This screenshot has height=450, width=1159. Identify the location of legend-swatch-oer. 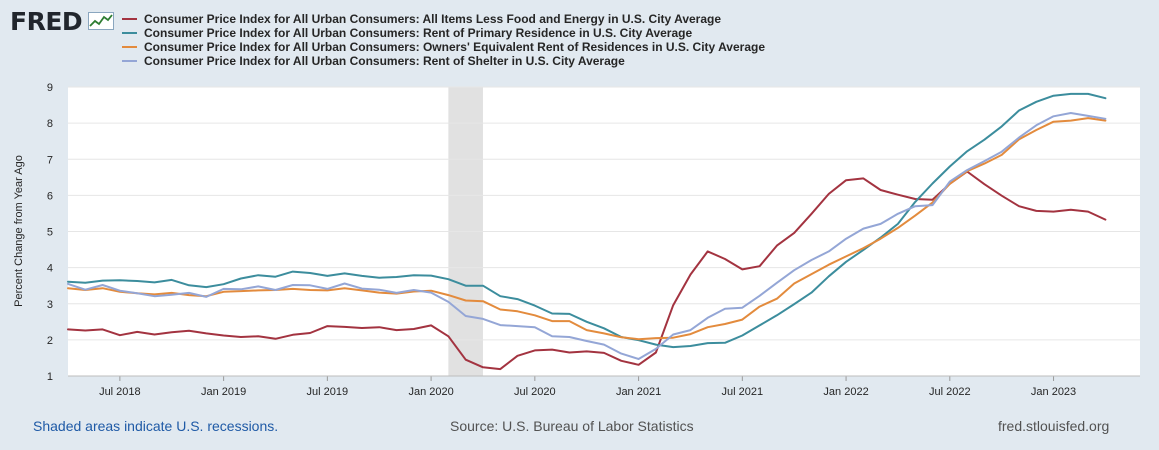
(129, 47).